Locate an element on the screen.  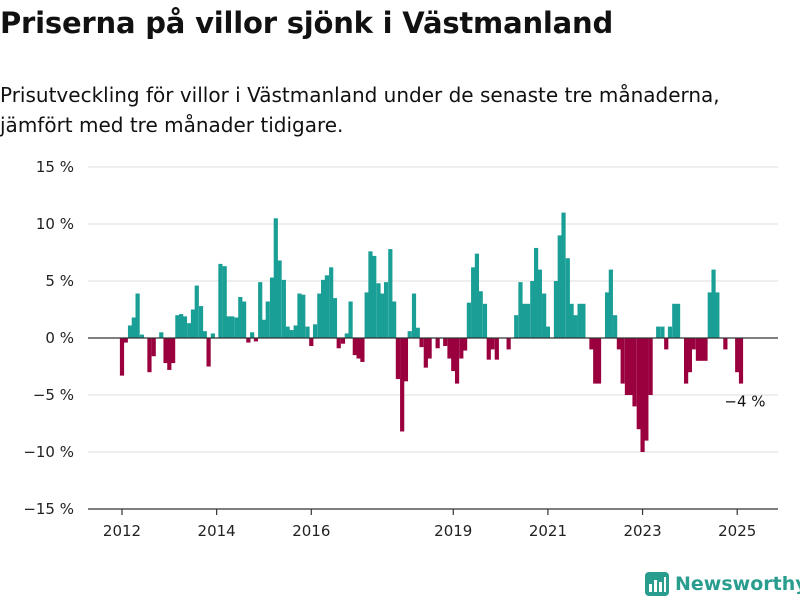
x-tick-label: 2023 is located at coordinates (642, 531).